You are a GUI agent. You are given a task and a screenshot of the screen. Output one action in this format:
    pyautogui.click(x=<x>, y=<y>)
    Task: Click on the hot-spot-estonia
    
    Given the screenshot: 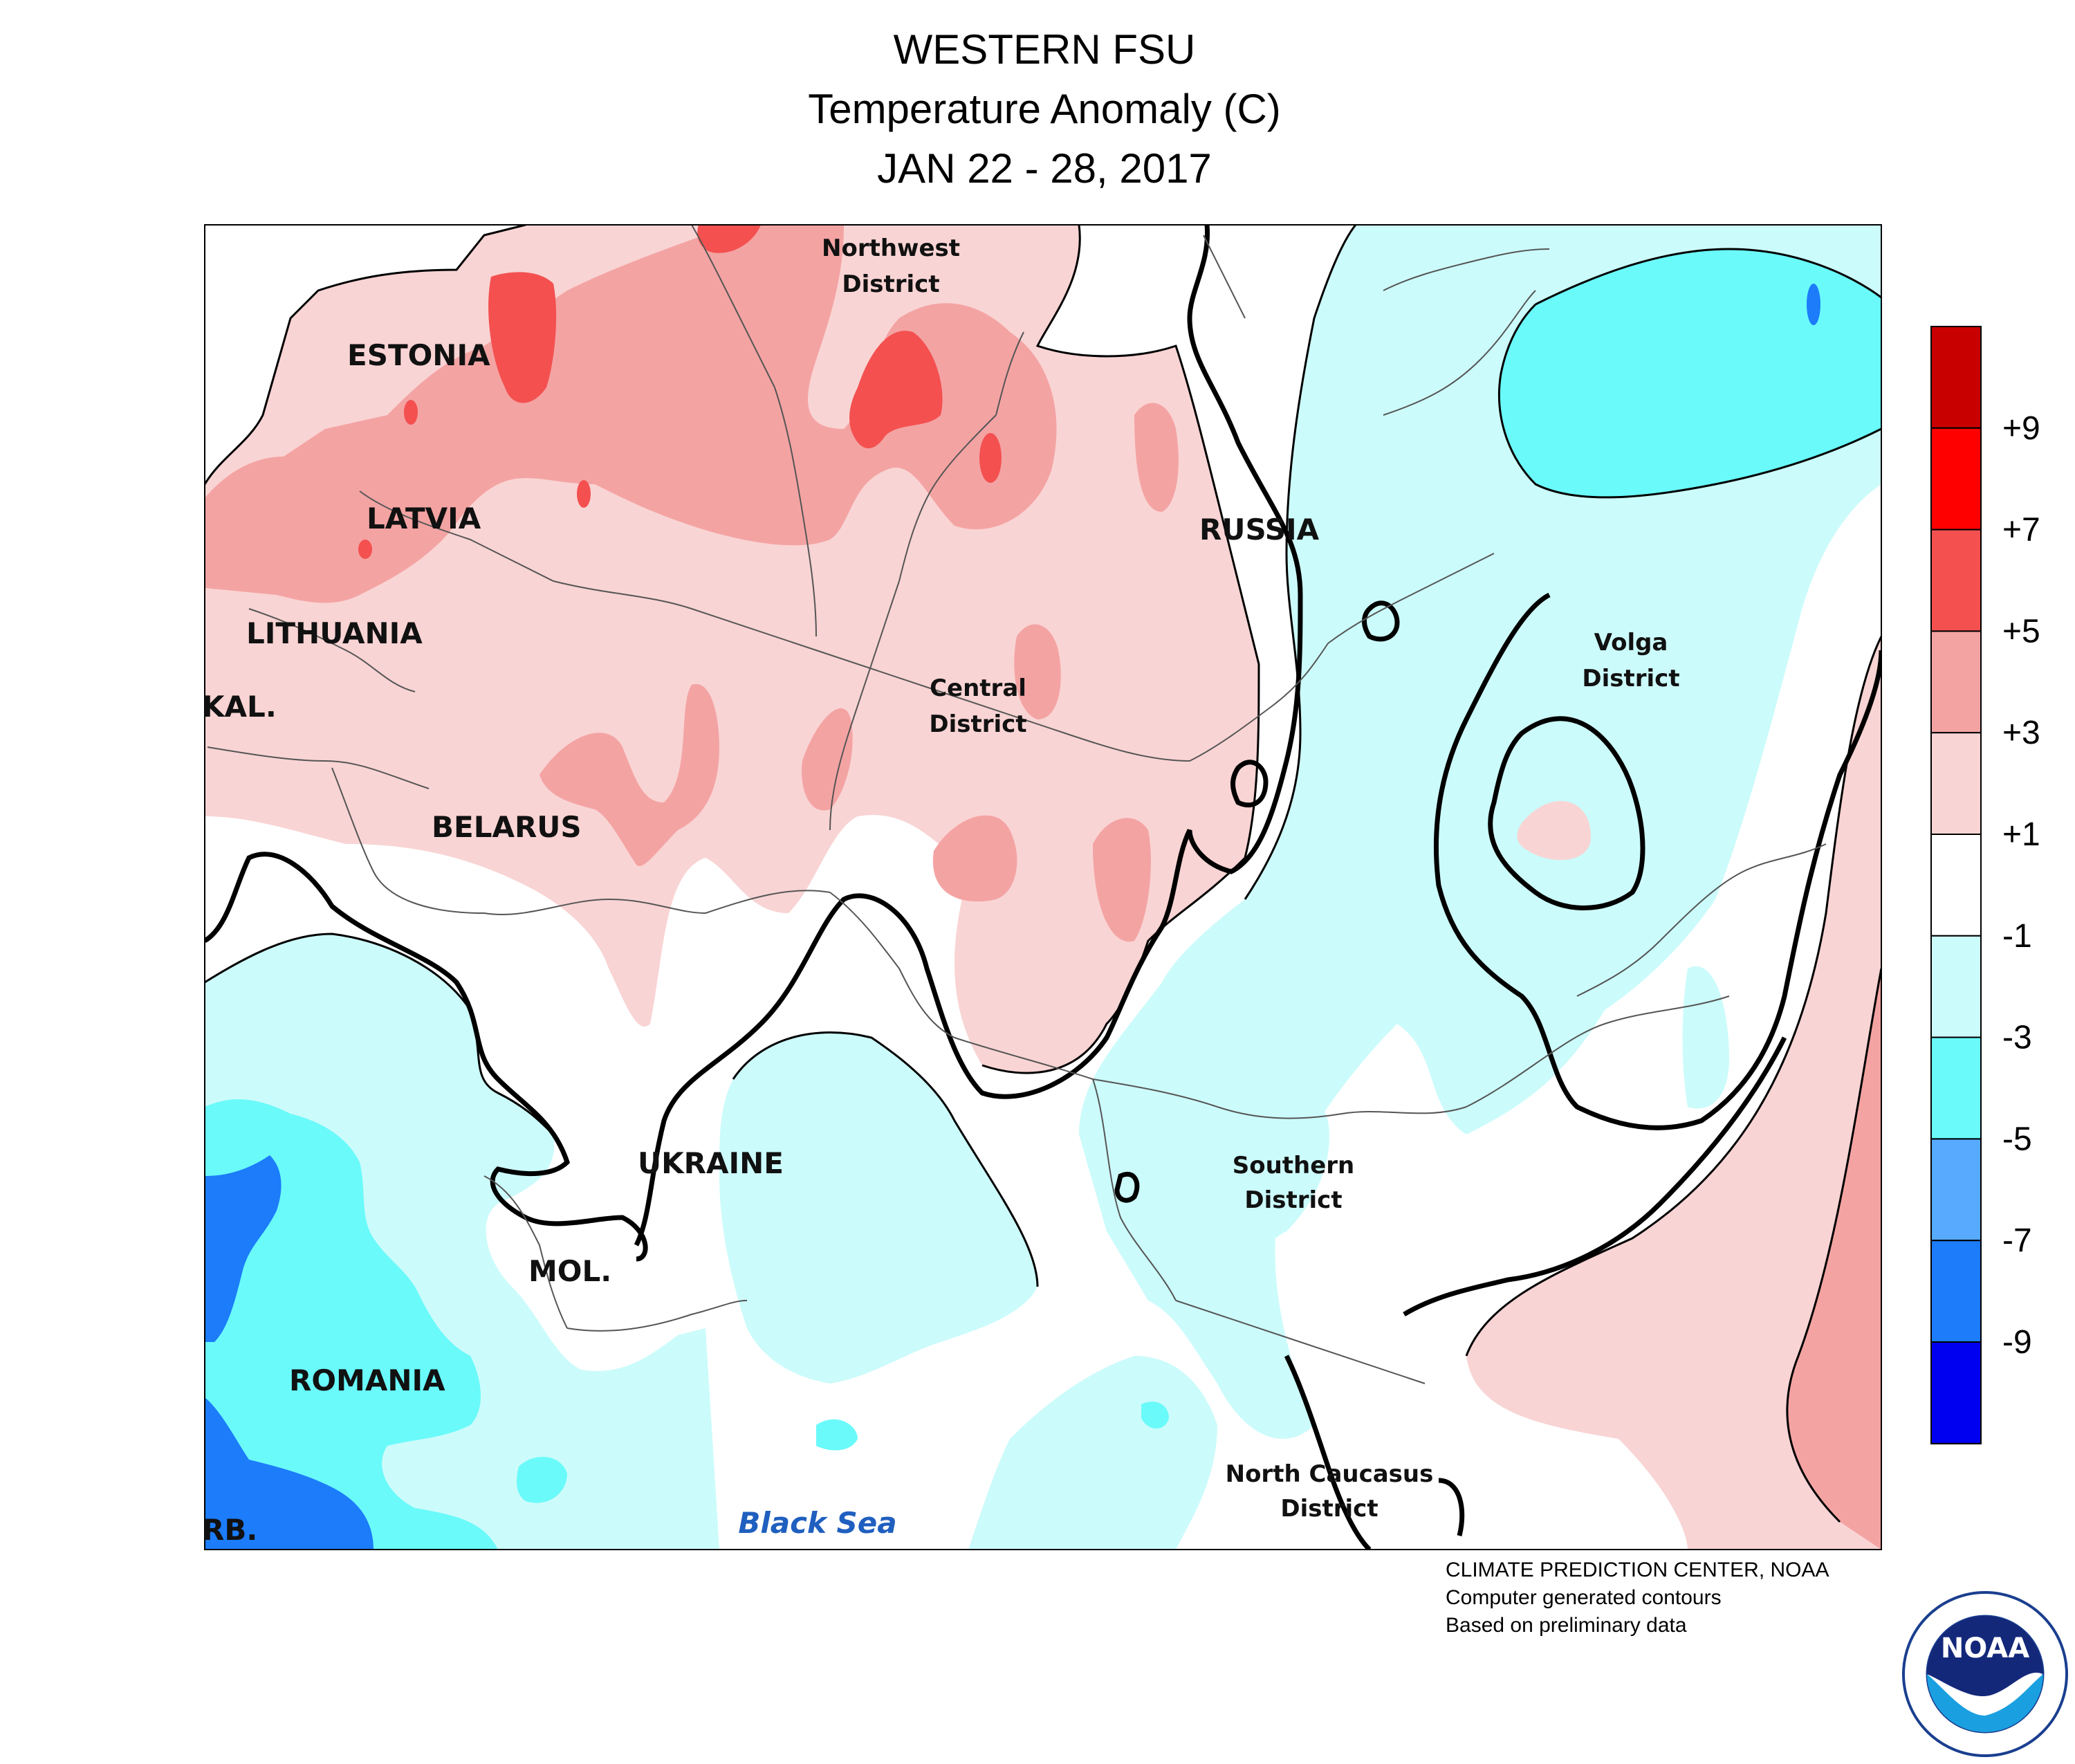 What is the action you would take?
    pyautogui.click(x=522, y=337)
    